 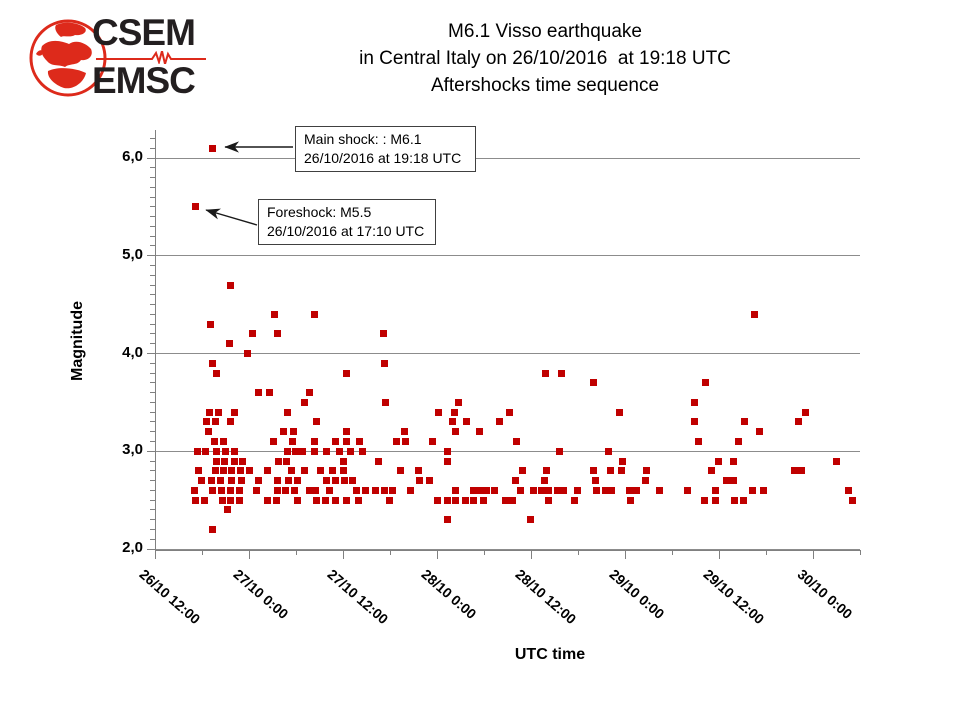 I want to click on logo-text-csem: CSEM, so click(x=144, y=32).